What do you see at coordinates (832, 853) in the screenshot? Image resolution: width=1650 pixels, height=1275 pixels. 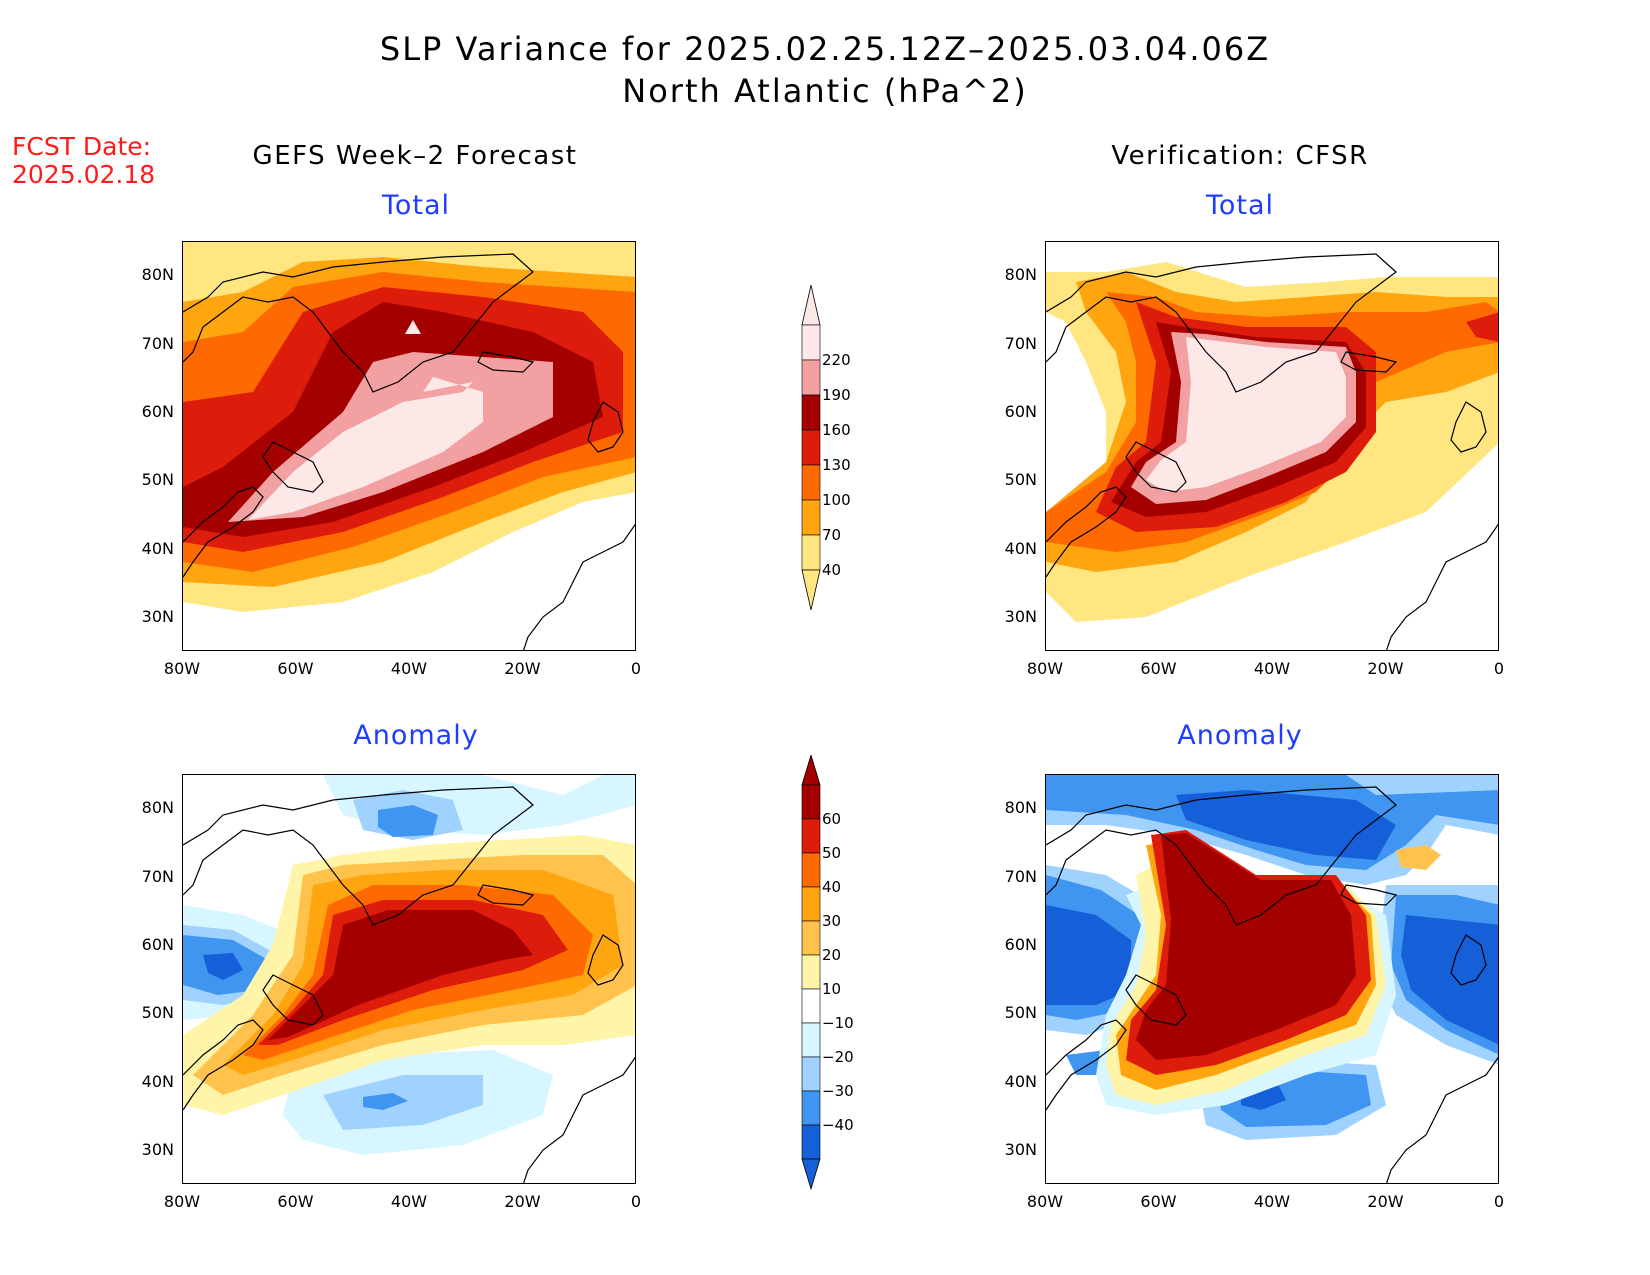 I see `colorbar-level-label: 50` at bounding box center [832, 853].